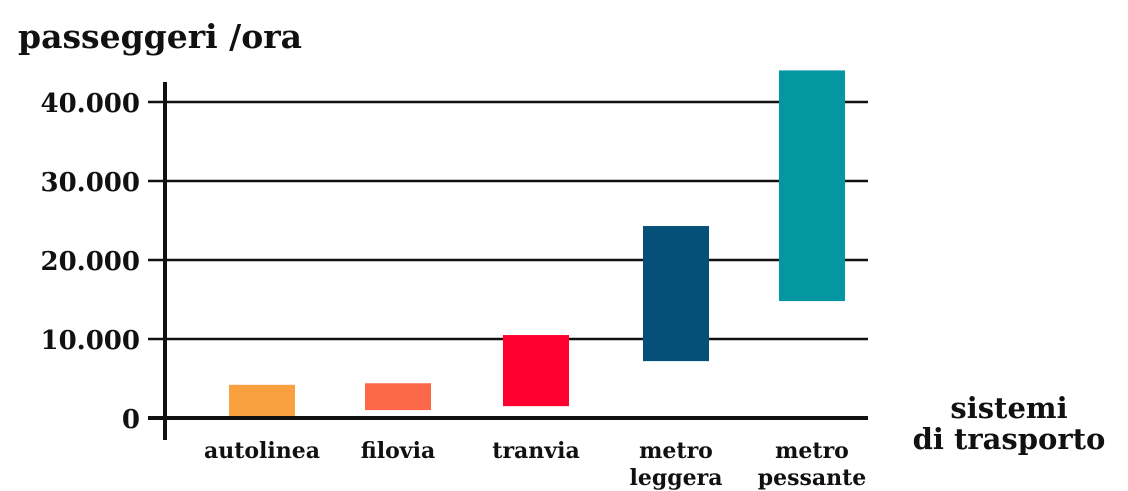 The image size is (1128, 491). I want to click on bar-metro-leggera, so click(676, 294).